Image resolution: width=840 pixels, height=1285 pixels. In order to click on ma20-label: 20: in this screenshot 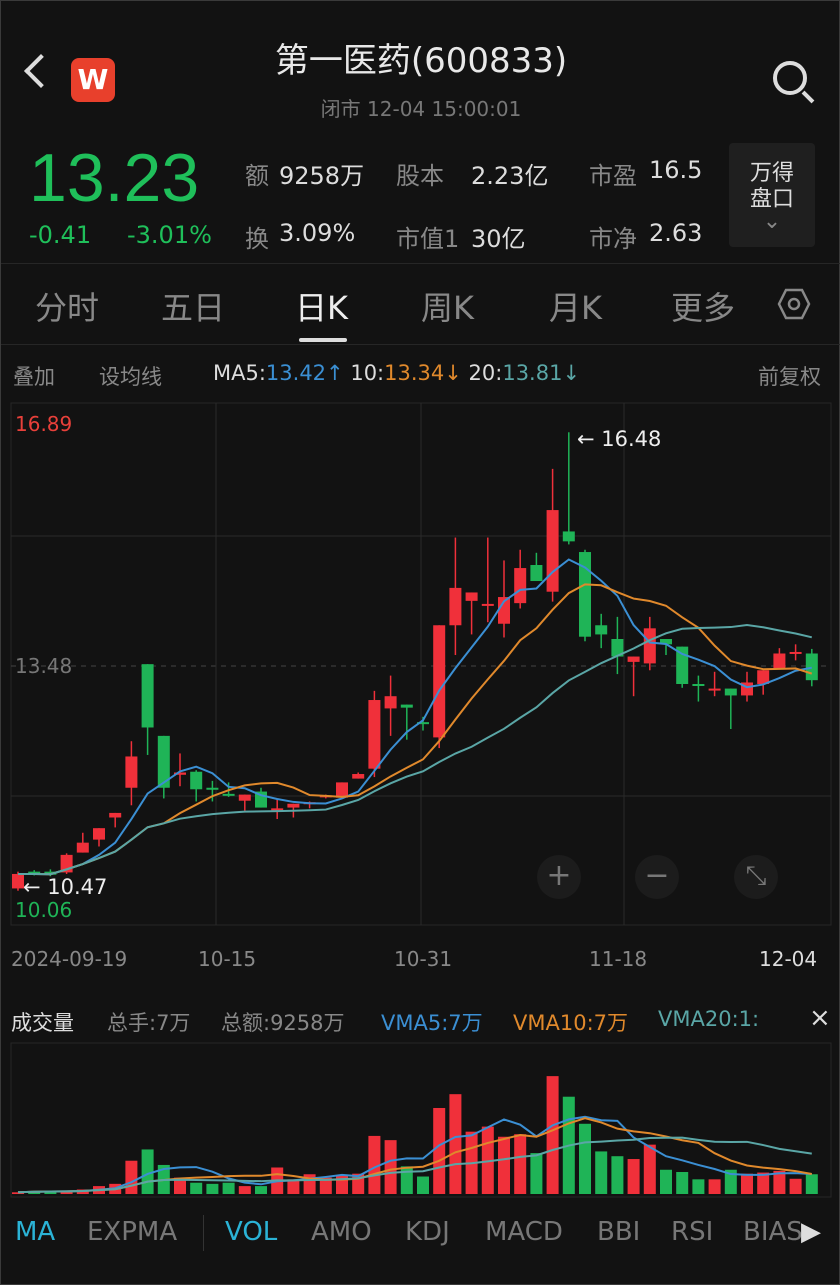, I will do `click(485, 373)`.